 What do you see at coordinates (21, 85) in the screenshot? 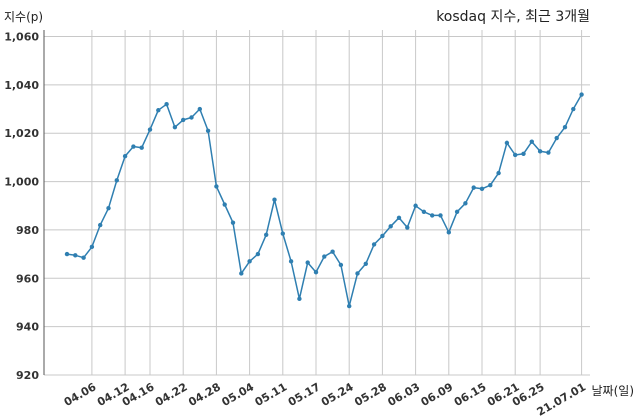
I see `y-tick-label: 1,040` at bounding box center [21, 85].